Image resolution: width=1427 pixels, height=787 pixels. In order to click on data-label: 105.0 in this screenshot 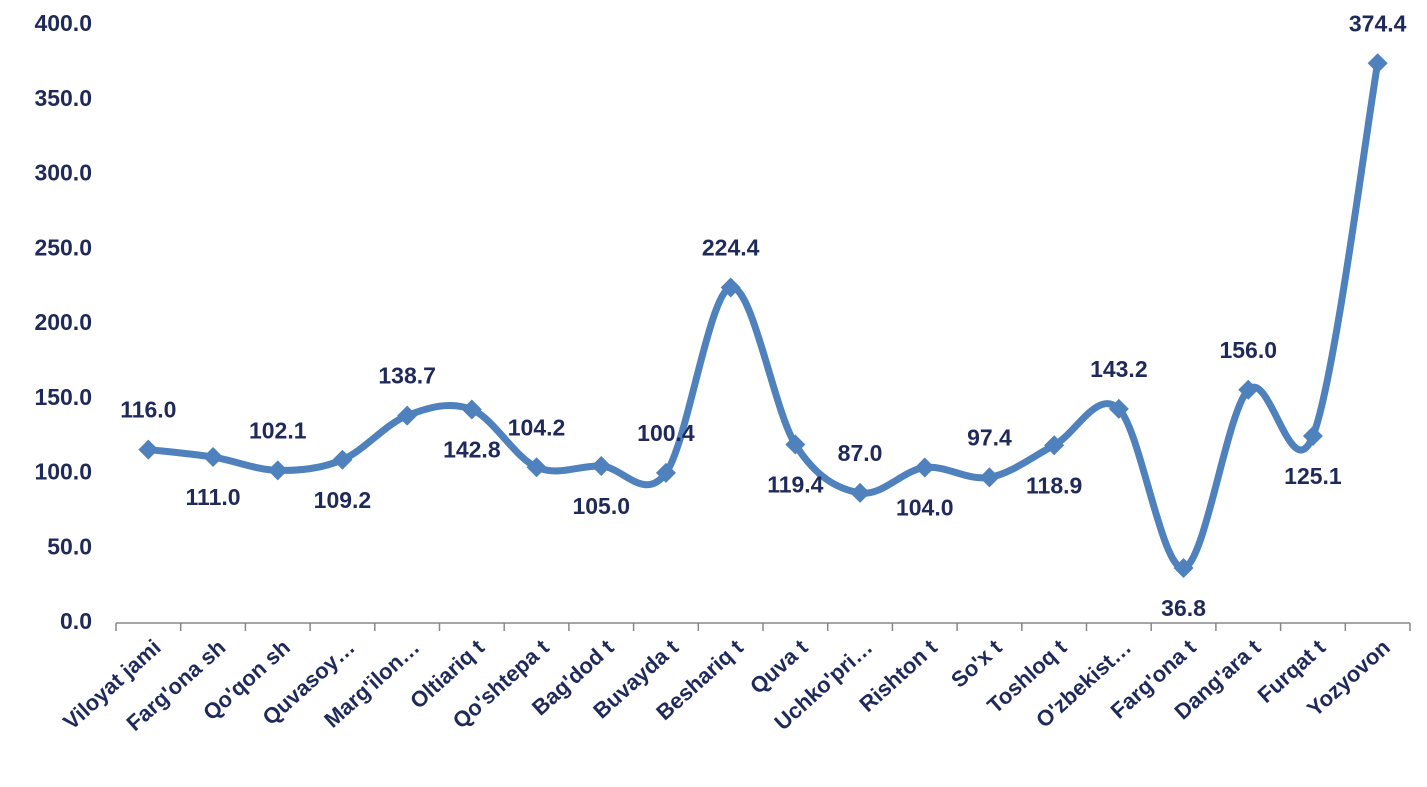, I will do `click(601, 506)`.